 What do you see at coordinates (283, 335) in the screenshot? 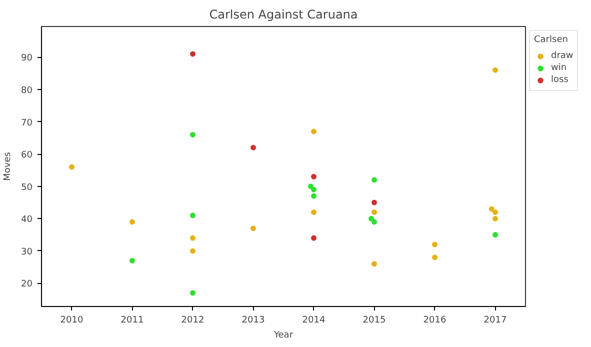
I see `x-axis-title: Year` at bounding box center [283, 335].